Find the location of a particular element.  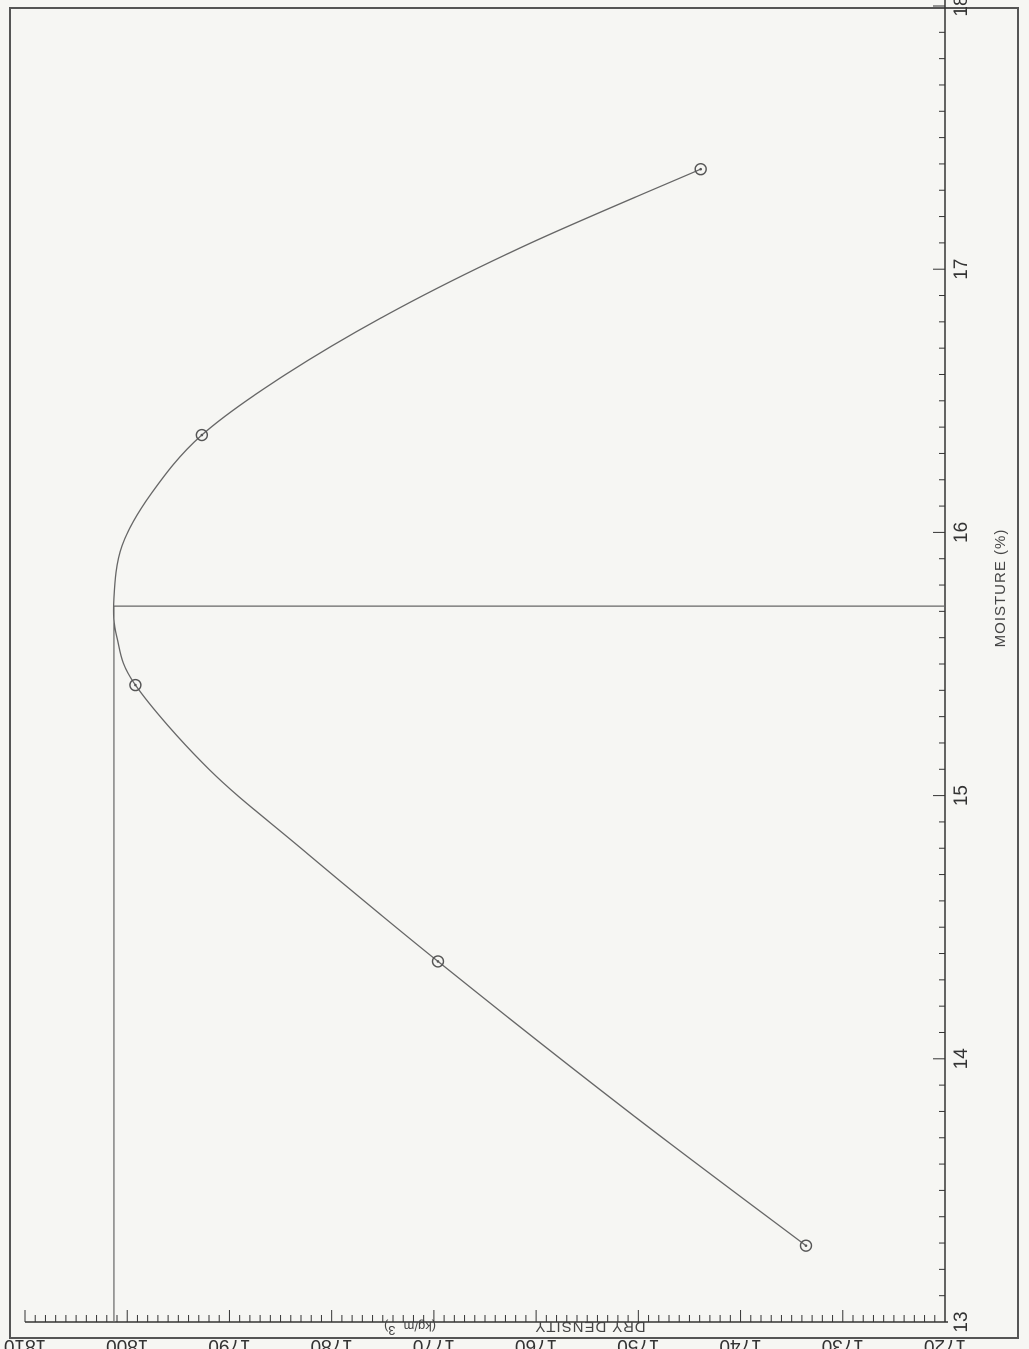

density-tick-label: 1810 is located at coordinates (25, 1342).